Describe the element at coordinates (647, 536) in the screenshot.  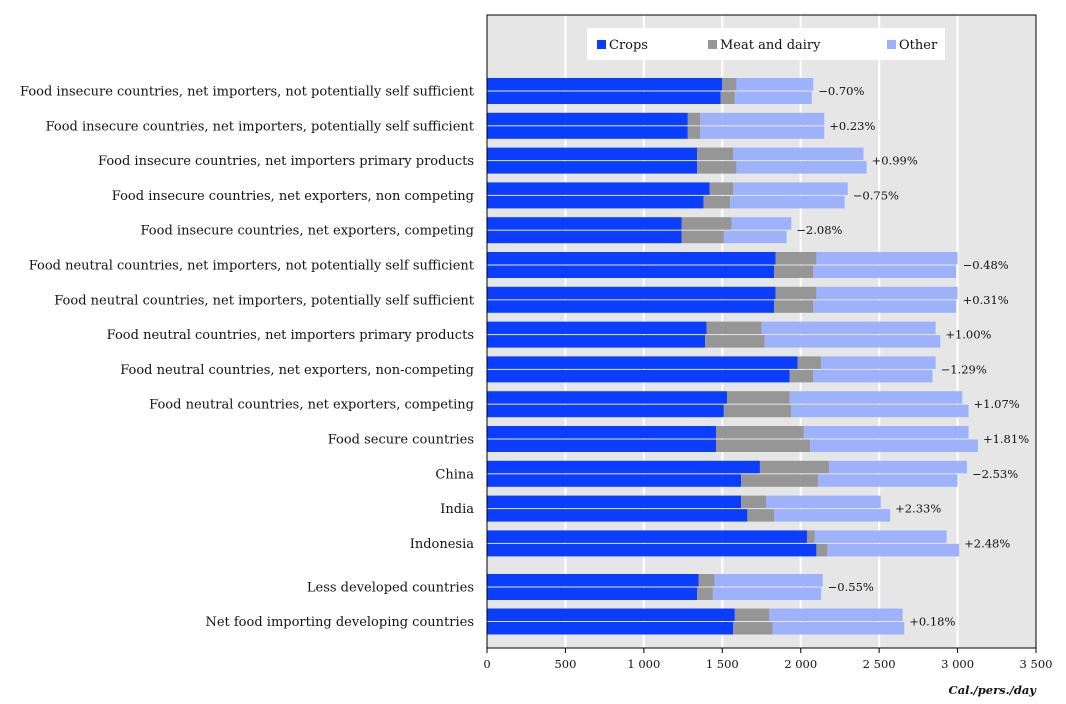
I see `bar-crops-top-indonesia` at that location.